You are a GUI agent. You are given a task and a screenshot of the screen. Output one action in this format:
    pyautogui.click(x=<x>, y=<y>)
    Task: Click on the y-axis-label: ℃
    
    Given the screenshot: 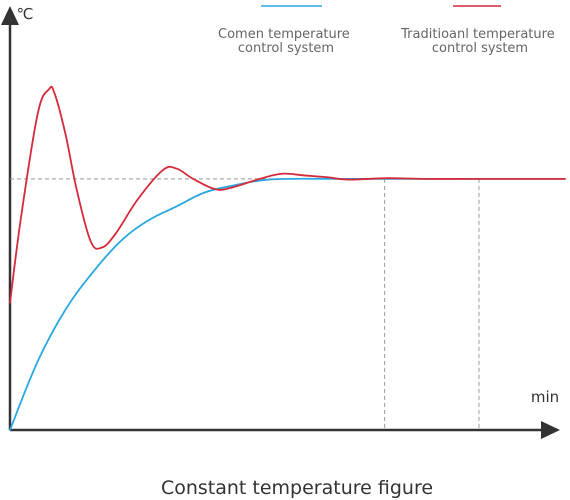 What is the action you would take?
    pyautogui.click(x=25, y=14)
    